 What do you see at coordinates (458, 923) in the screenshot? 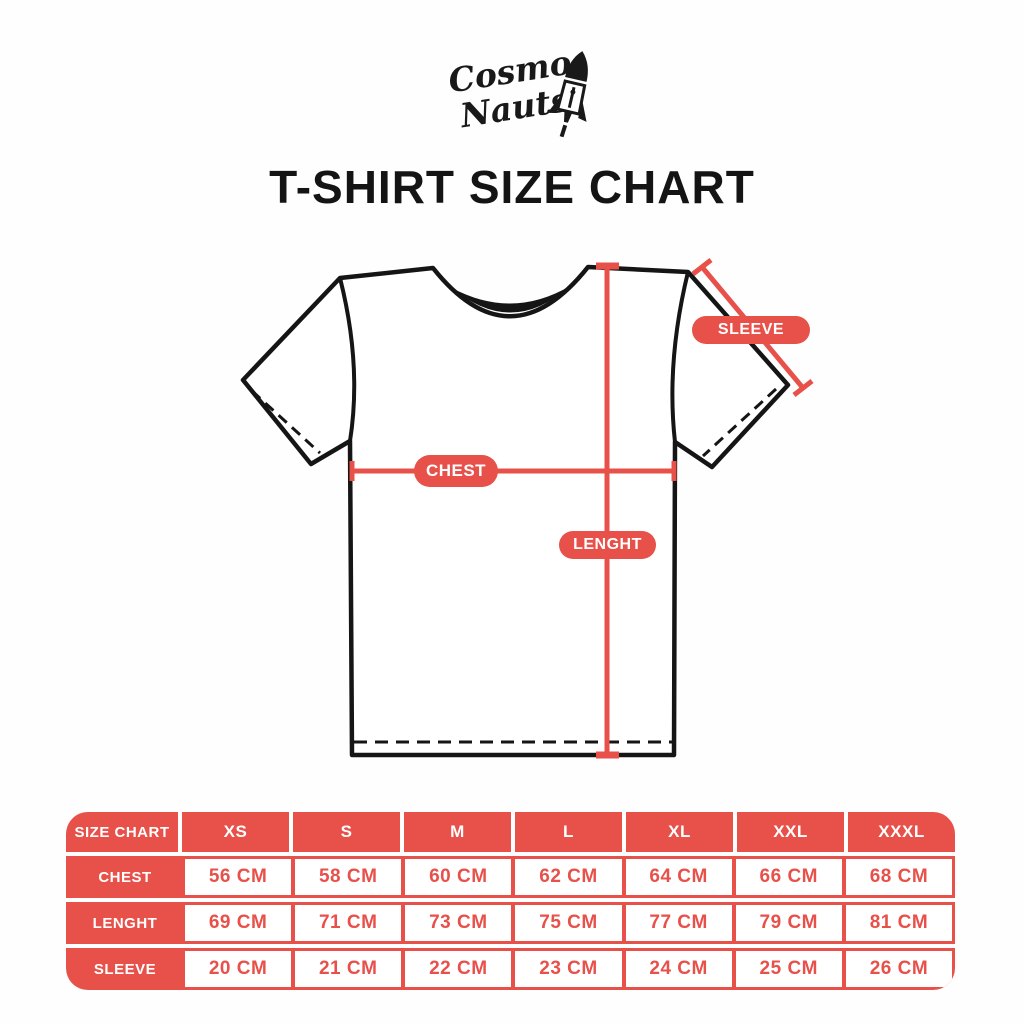
I see `length-m-value: 73 CM` at bounding box center [458, 923].